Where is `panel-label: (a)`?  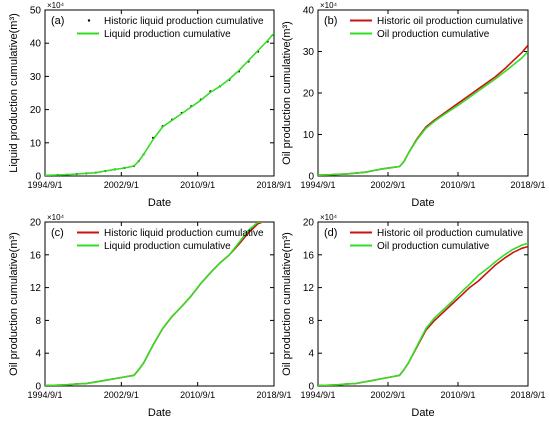 panel-label: (a) is located at coordinates (57, 21).